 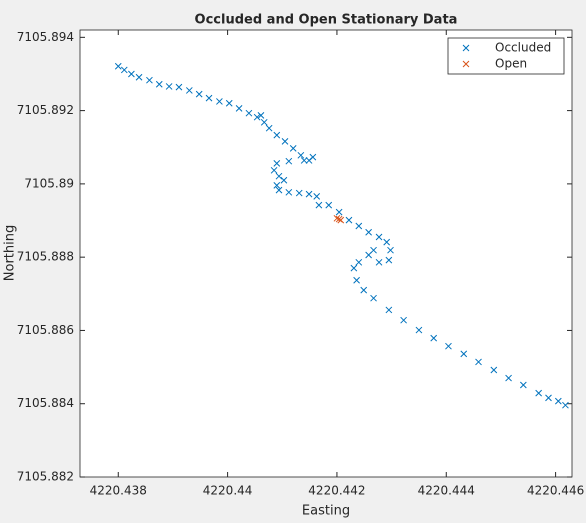 I want to click on y-tick-label: 7105.884, so click(x=45, y=403).